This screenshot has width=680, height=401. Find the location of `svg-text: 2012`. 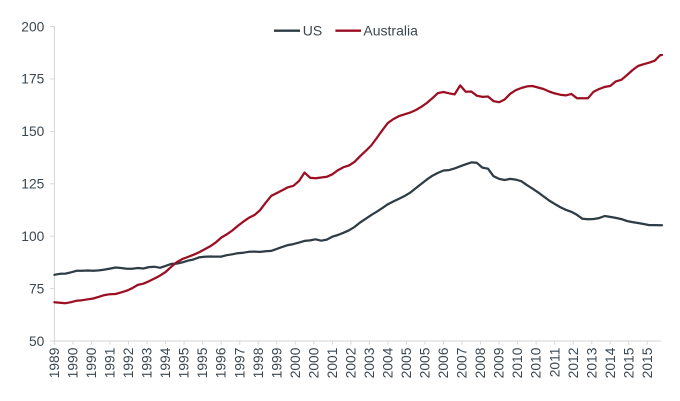

svg-text: 2012 is located at coordinates (573, 363).